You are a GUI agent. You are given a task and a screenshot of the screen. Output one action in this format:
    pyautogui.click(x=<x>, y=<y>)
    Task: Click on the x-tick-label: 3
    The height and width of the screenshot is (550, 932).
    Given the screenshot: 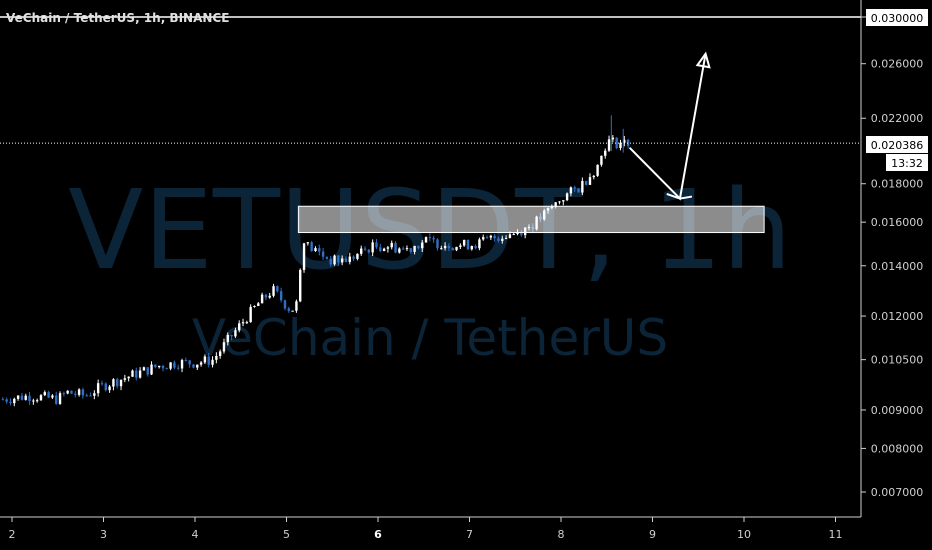 What is the action you would take?
    pyautogui.click(x=103, y=534)
    